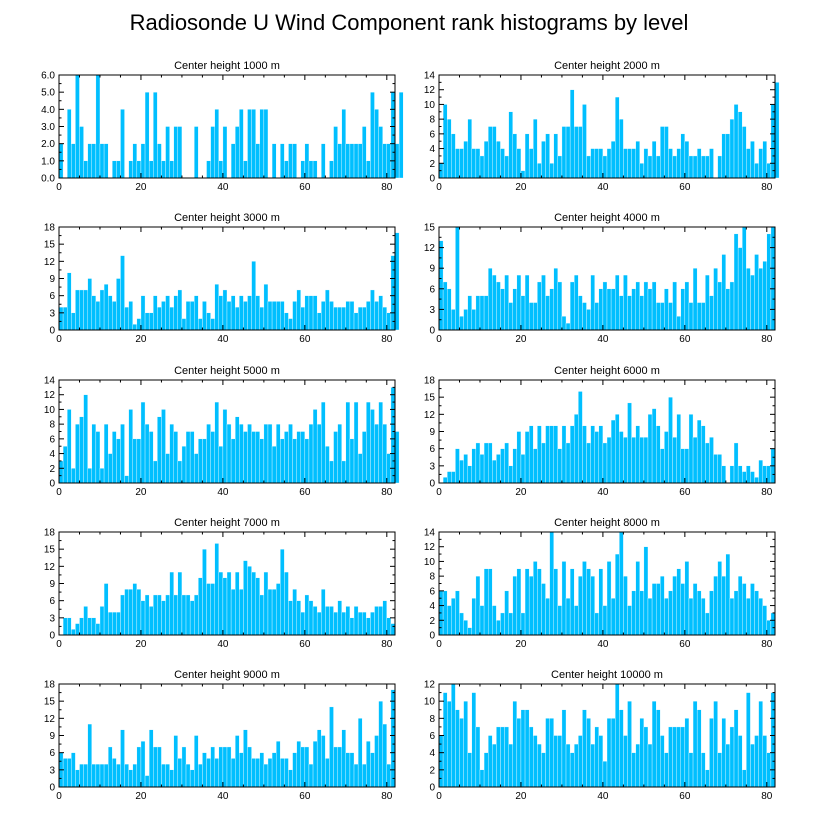  Describe the element at coordinates (603, 492) in the screenshot. I see `x-tick-label: 40` at that location.